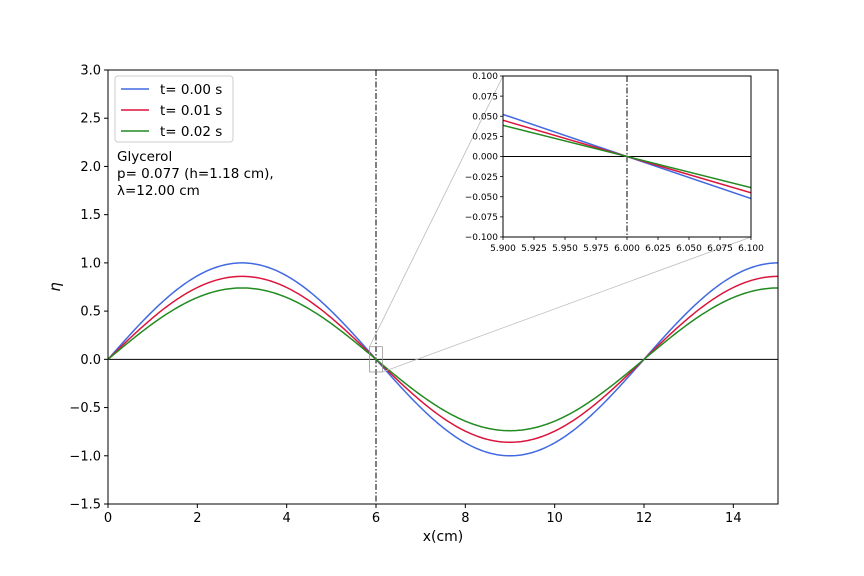 The height and width of the screenshot is (576, 864). I want to click on inset-x-tick-label: 6.075, so click(720, 249).